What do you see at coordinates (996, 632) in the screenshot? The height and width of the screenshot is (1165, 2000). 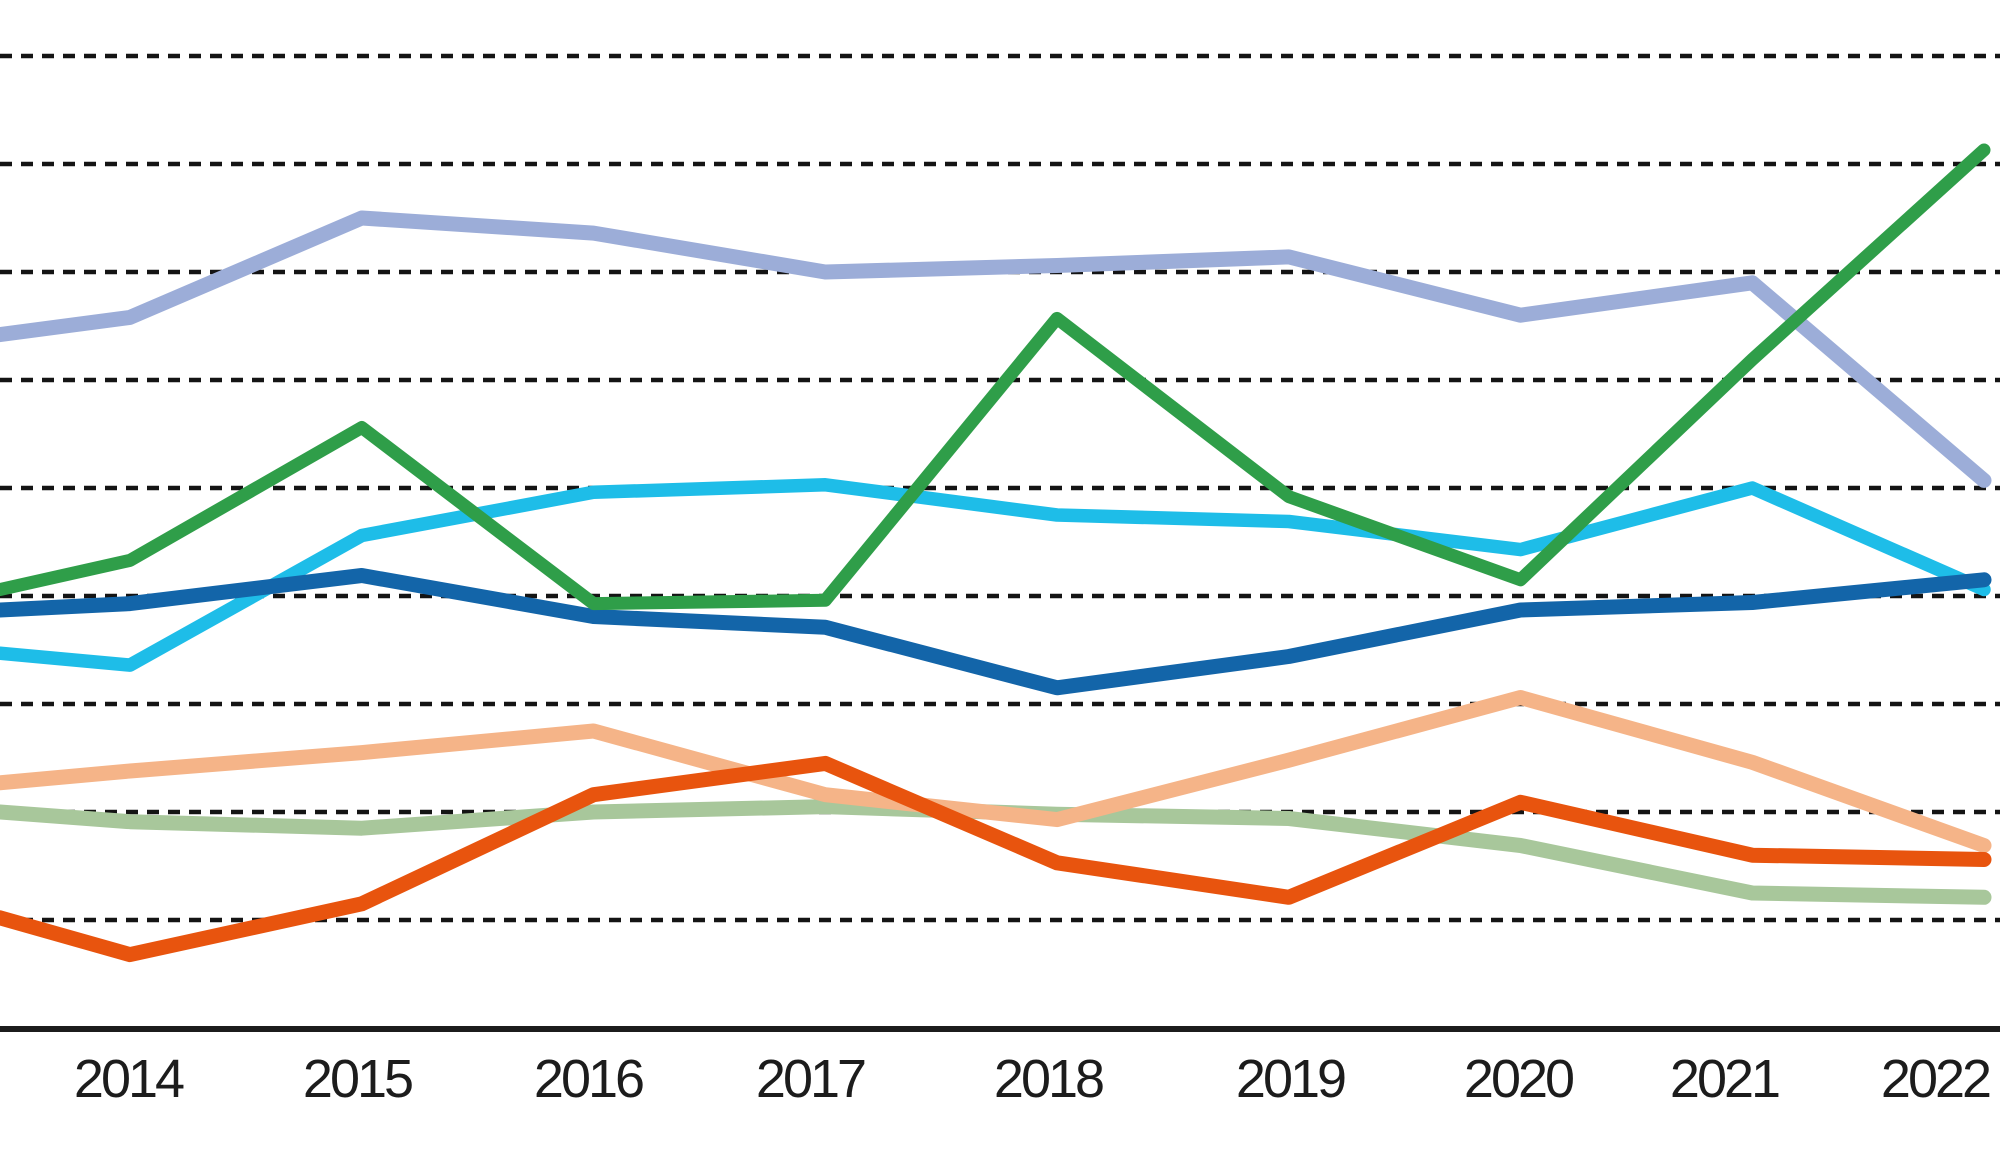 I see `series-dark-blue-line` at bounding box center [996, 632].